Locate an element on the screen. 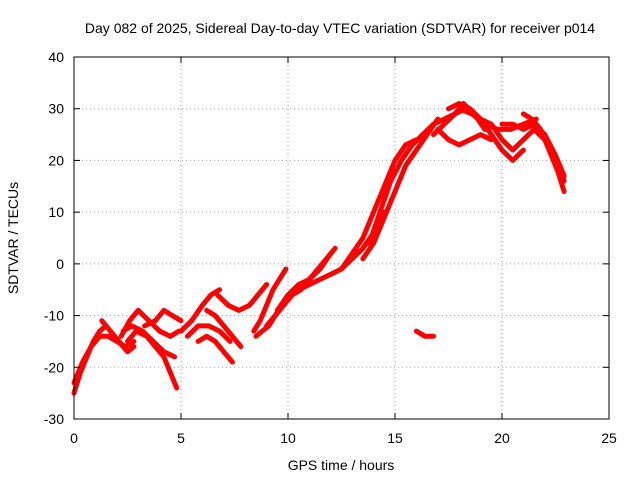  y-tick-label: 10 is located at coordinates (56, 212).